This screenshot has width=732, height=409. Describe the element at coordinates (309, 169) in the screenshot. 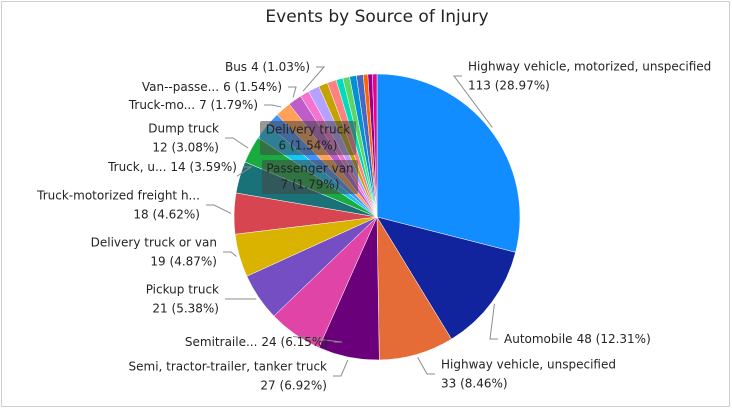

I see `slice-label: Passenger van` at that location.